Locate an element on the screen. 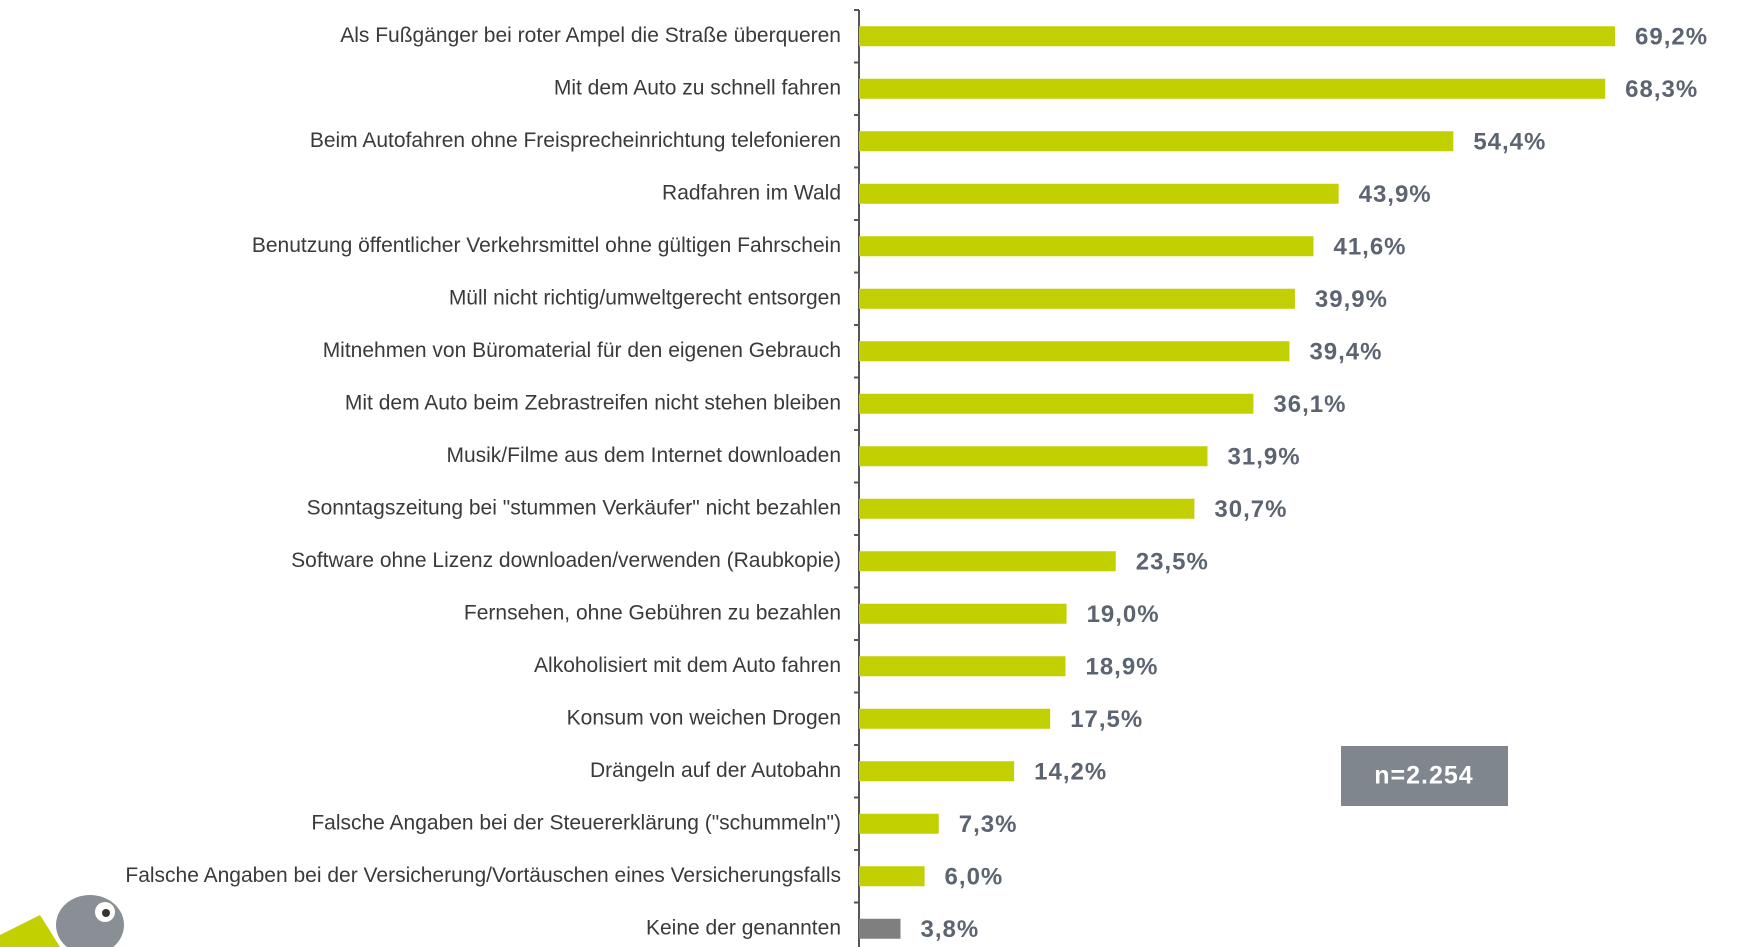  category-label: Fernsehen, ohne Gebühren zu bezahlen is located at coordinates (652, 612).